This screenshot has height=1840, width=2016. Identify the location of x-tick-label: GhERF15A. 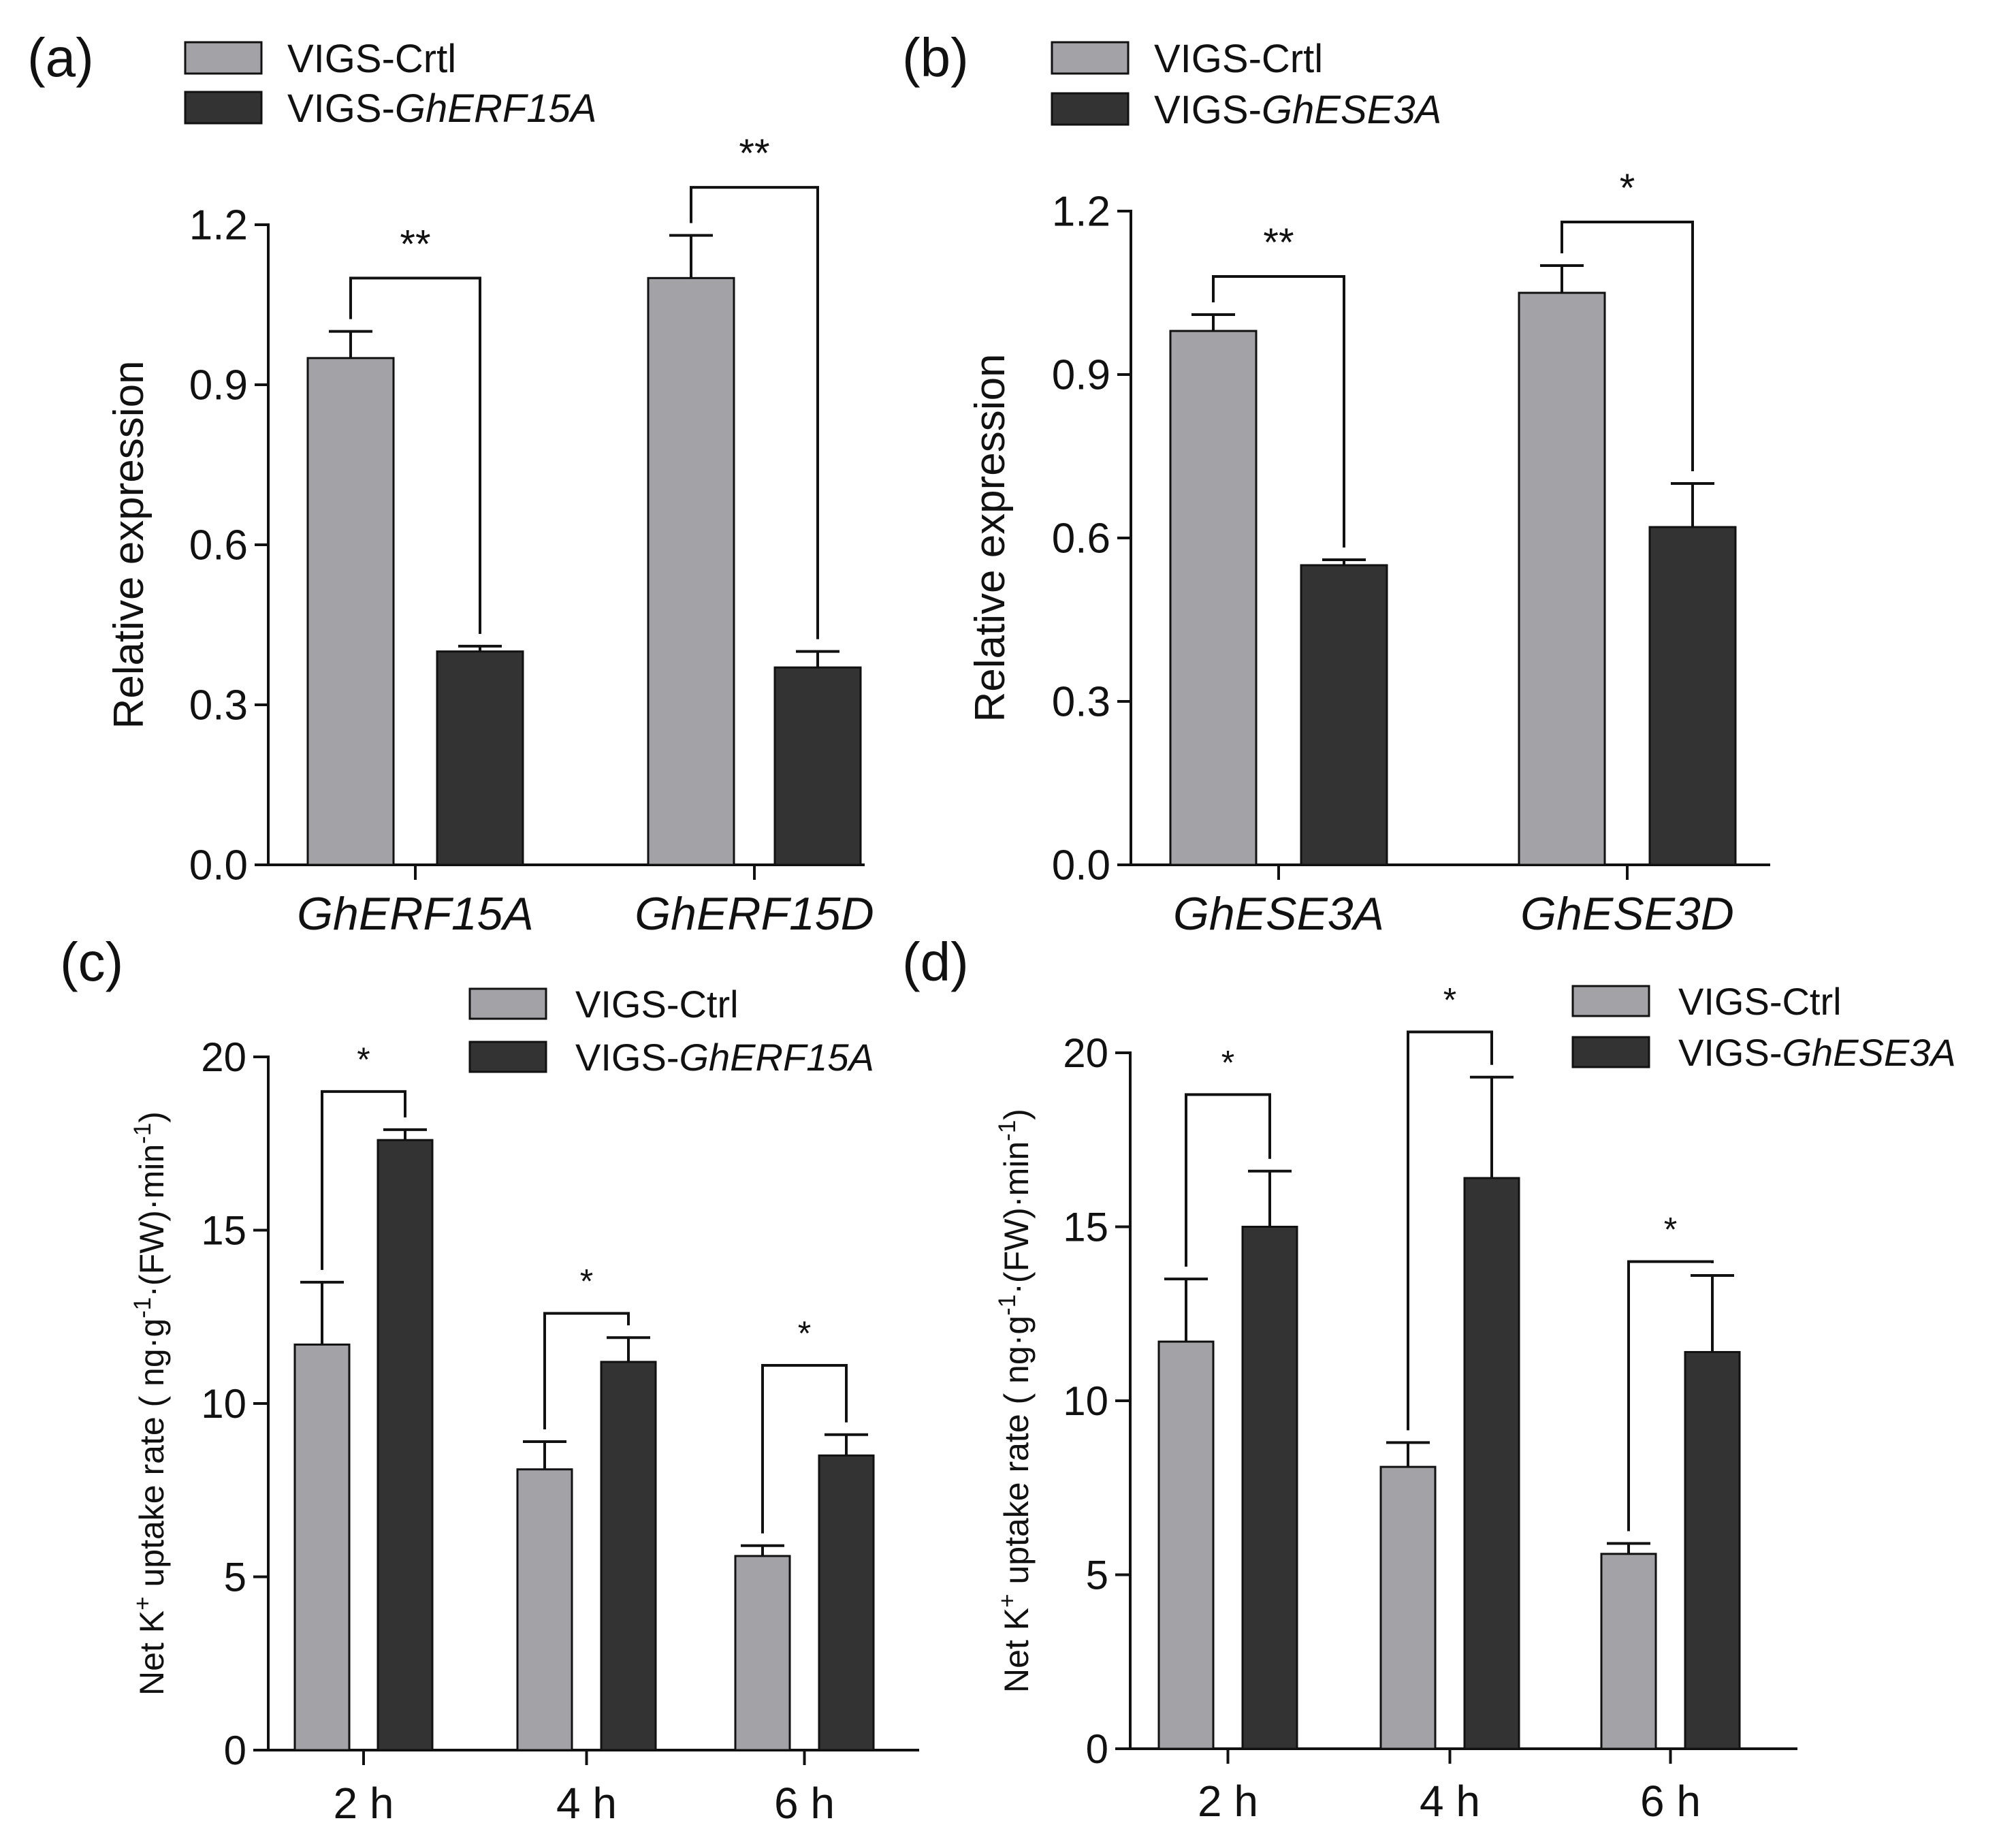
(415, 914).